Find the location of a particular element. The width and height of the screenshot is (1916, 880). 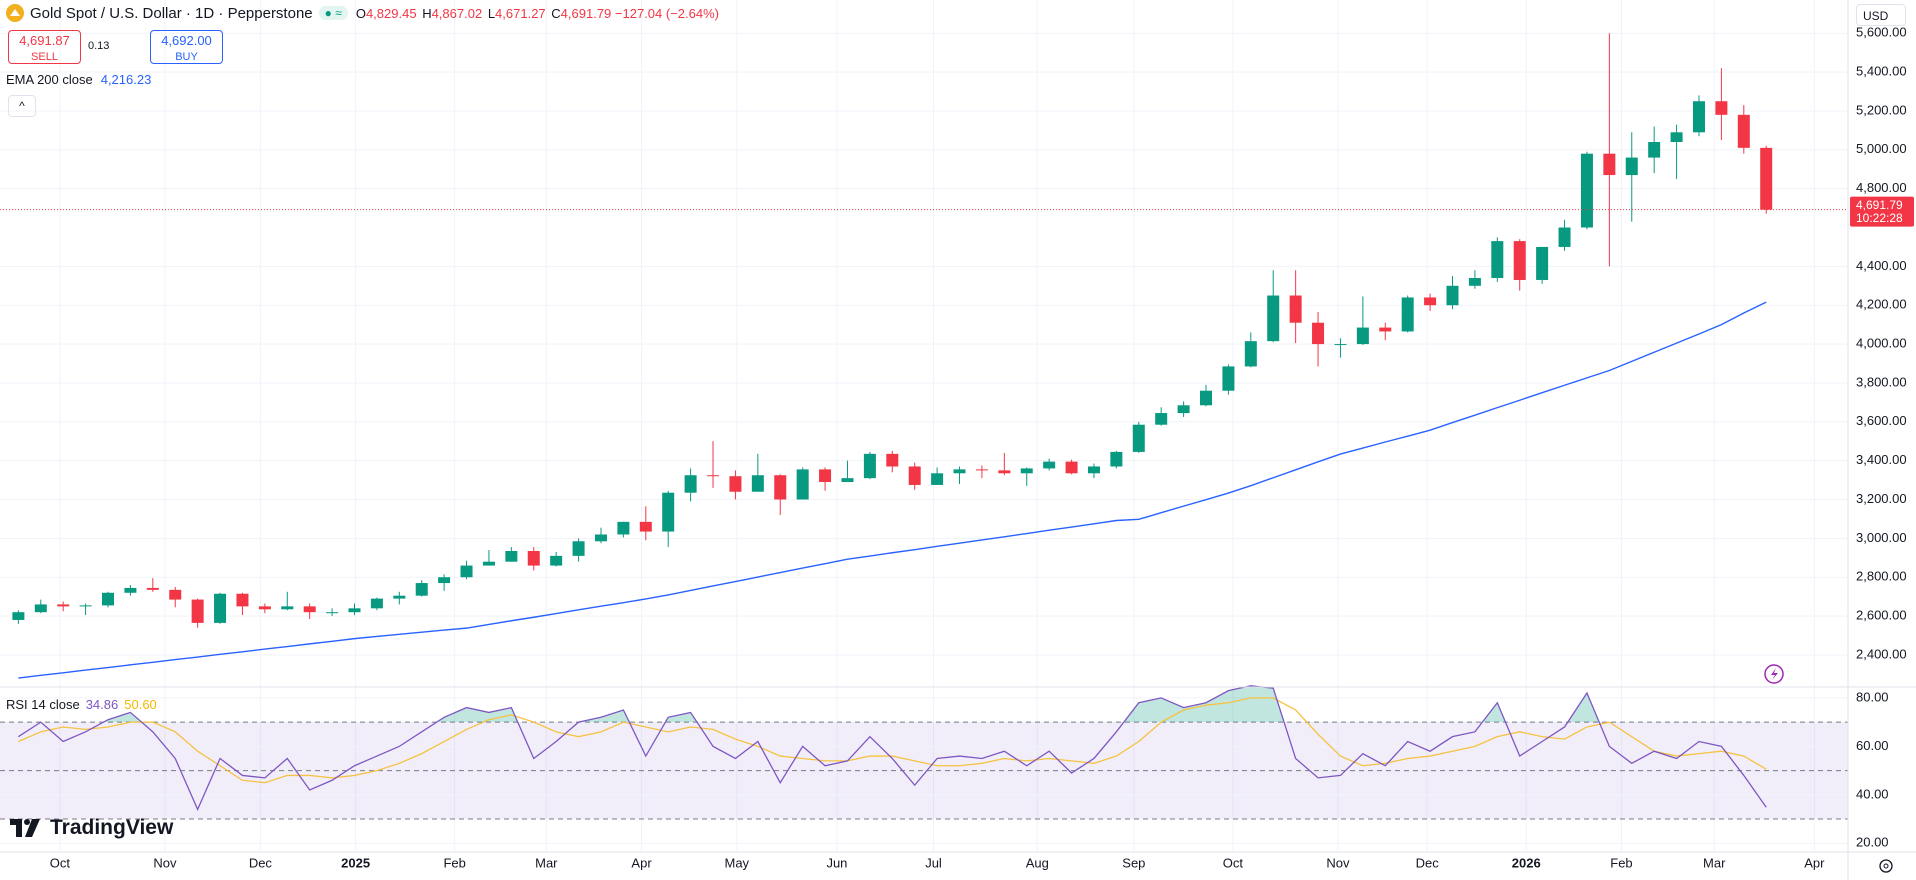

y-tick-label: 4,400.00 is located at coordinates (1881, 265).